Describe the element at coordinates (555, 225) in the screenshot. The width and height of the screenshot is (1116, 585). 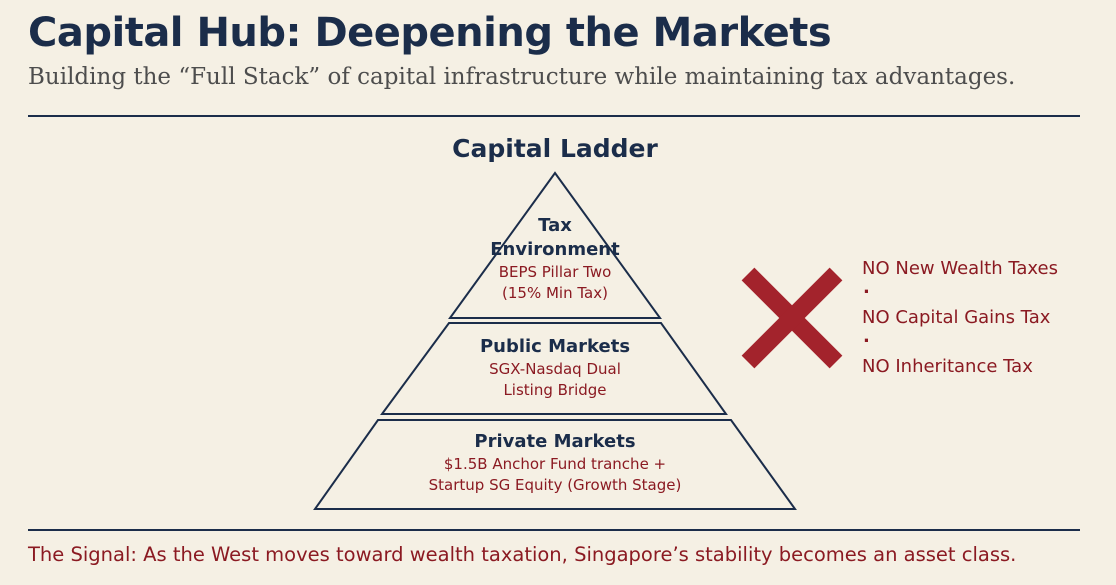
I see `tier-heading: Tax` at that location.